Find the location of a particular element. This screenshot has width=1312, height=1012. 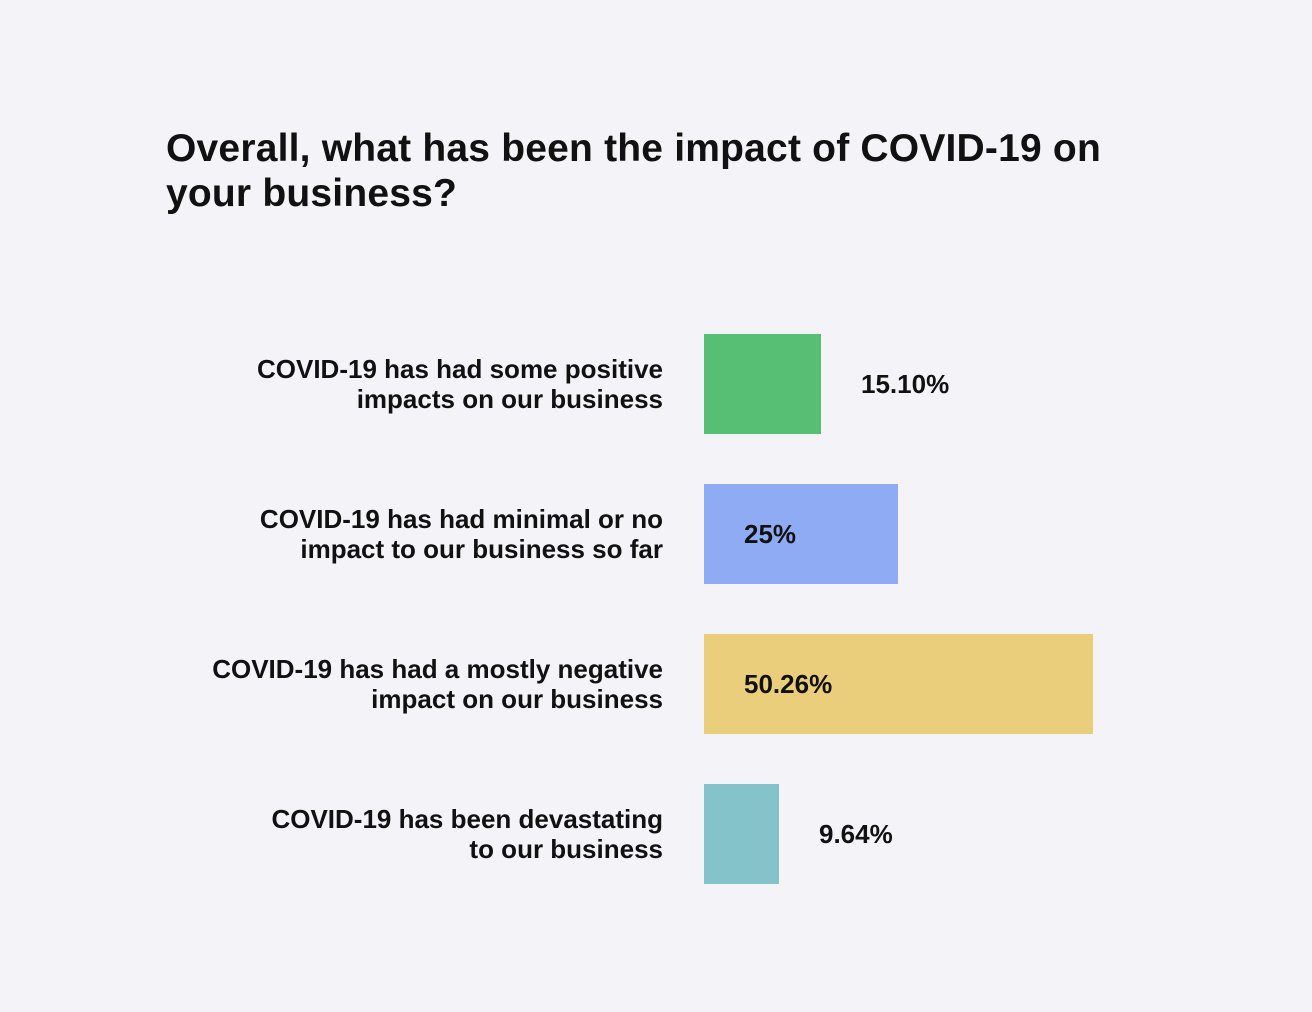

category-label-1-line-1: COVID-19 has had some positive is located at coordinates (460, 369).